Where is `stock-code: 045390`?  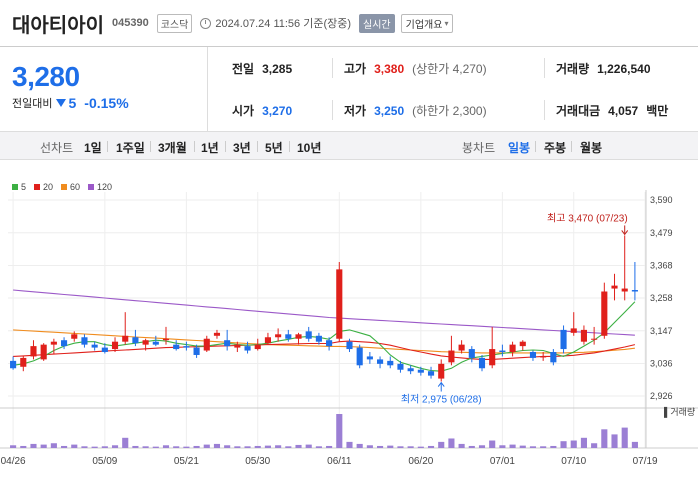
stock-code: 045390 is located at coordinates (130, 23).